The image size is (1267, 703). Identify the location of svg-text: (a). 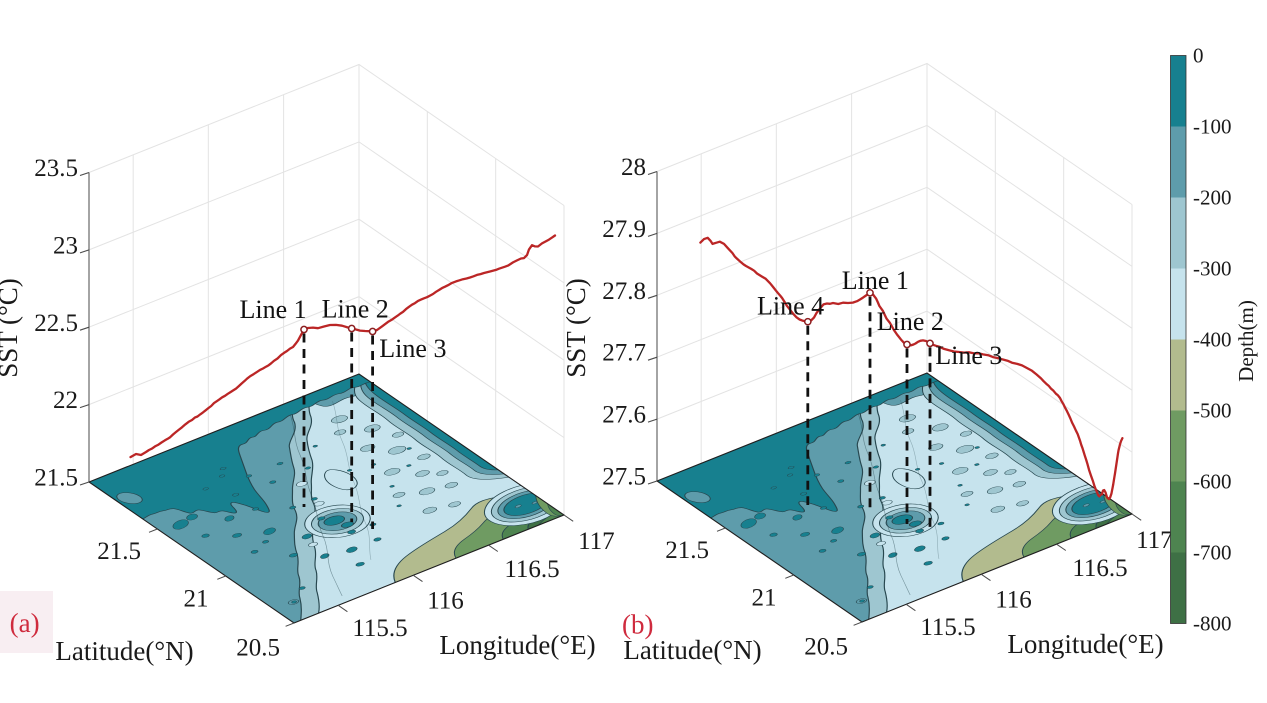
(25, 623).